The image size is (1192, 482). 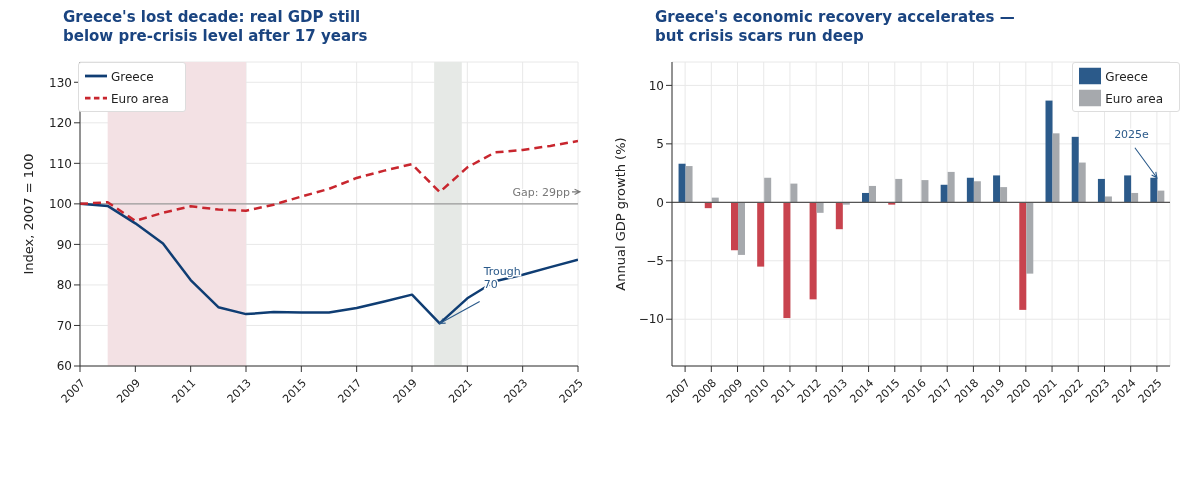 I want to click on chart-title: Greece's lost decade: real GDP still below pre-crisis level after 17 years, so click(x=215, y=27).